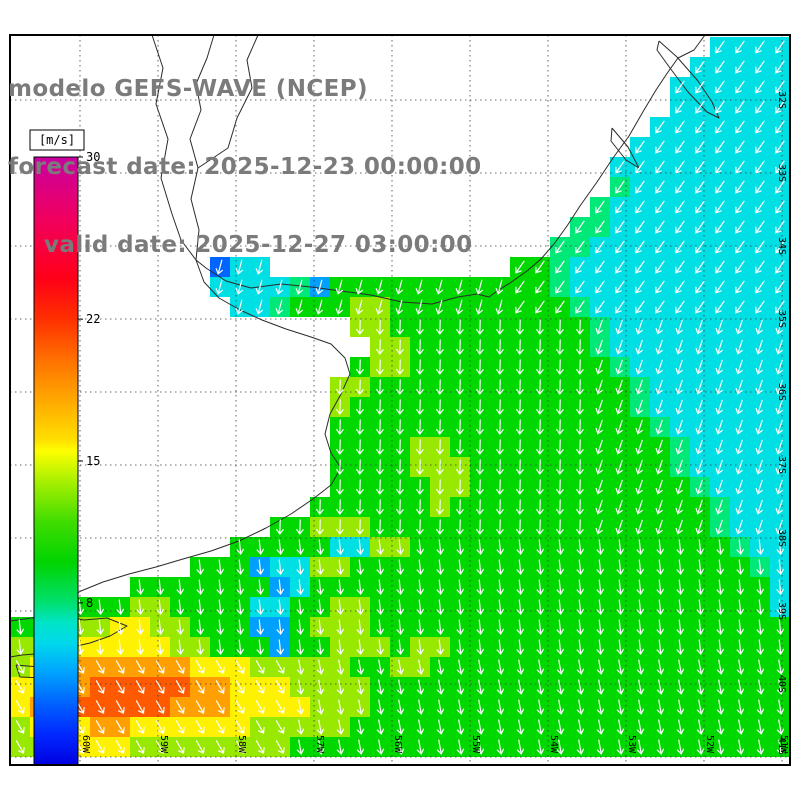 The width and height of the screenshot is (800, 800). I want to click on colorbar-tick-label: 30, so click(93, 157).